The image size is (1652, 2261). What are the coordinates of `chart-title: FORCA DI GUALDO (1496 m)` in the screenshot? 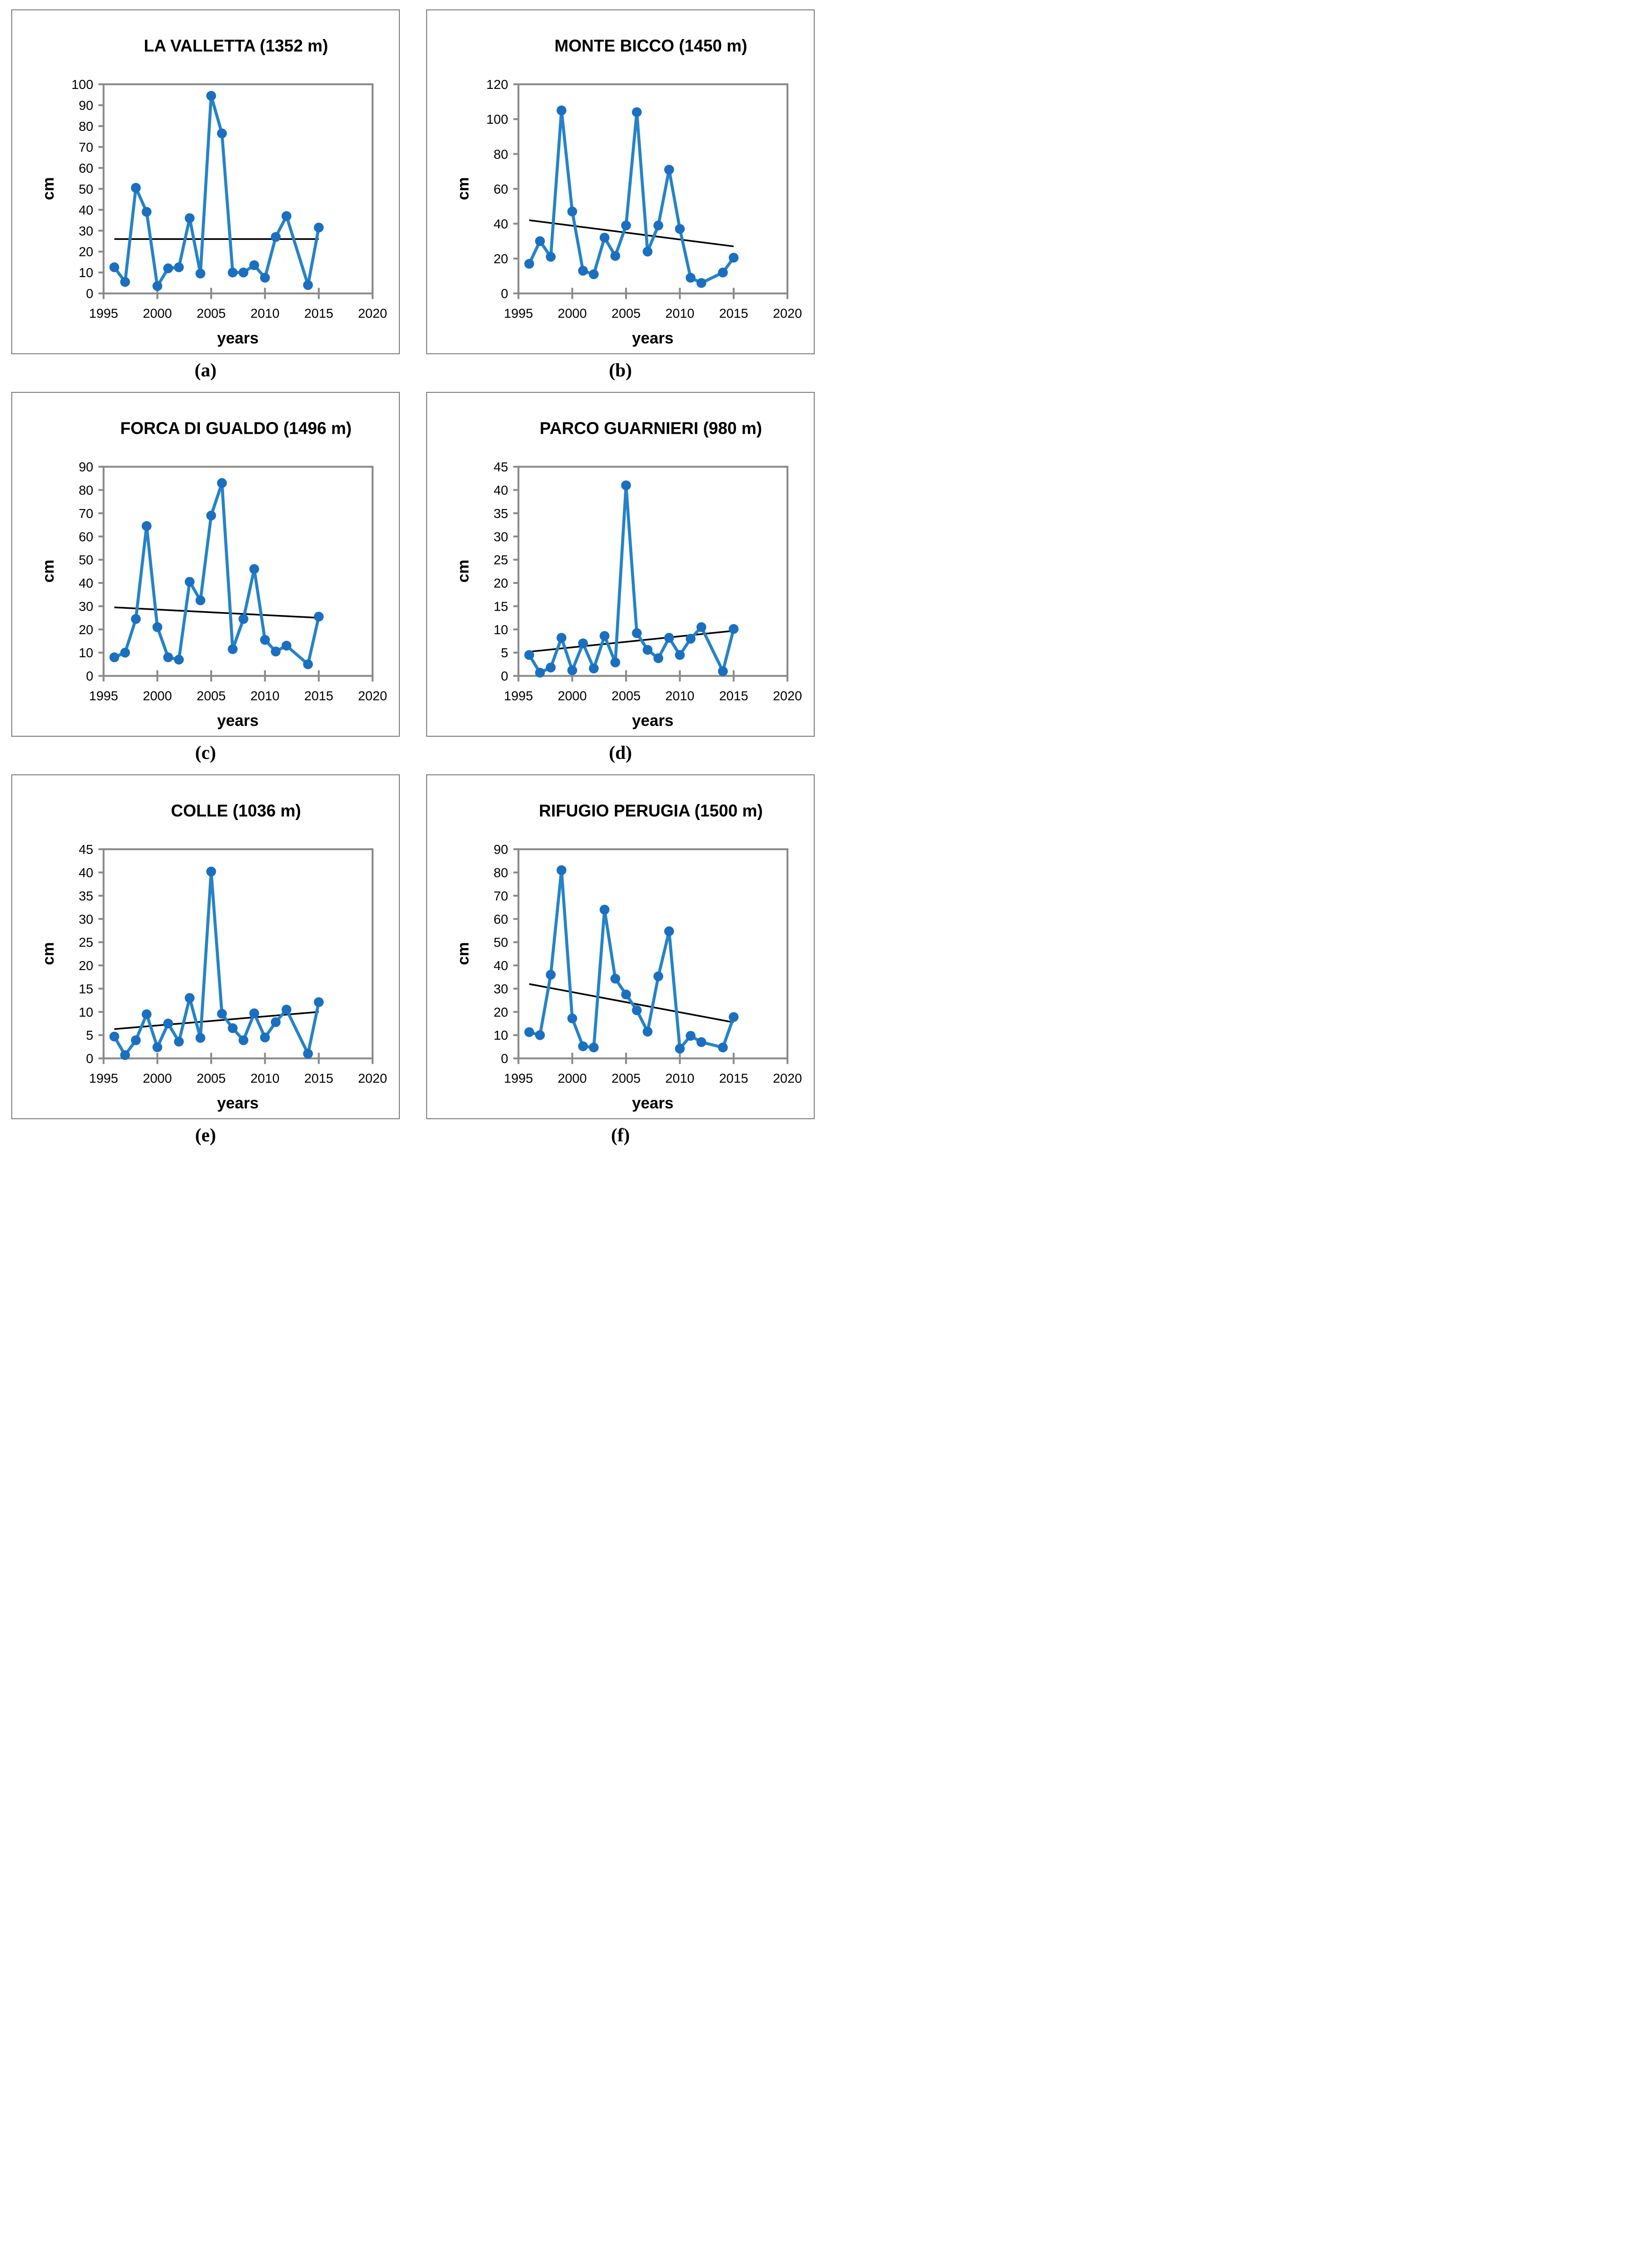 It's located at (236, 428).